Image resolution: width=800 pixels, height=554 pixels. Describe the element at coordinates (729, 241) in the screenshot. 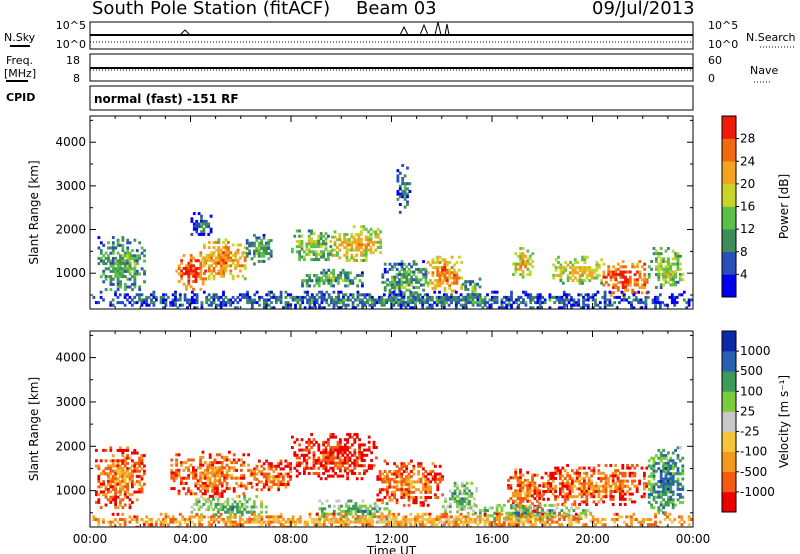

I see `colorbar-swatch` at that location.